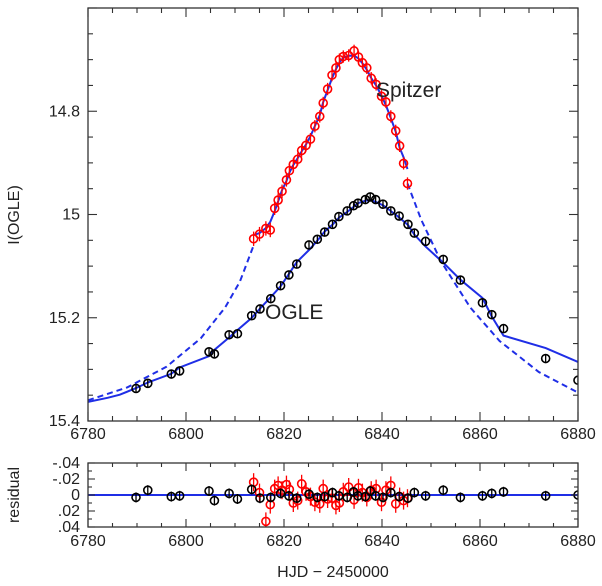 The height and width of the screenshot is (586, 602). I want to click on x-axis-label: HJD − 2450000, so click(333, 572).